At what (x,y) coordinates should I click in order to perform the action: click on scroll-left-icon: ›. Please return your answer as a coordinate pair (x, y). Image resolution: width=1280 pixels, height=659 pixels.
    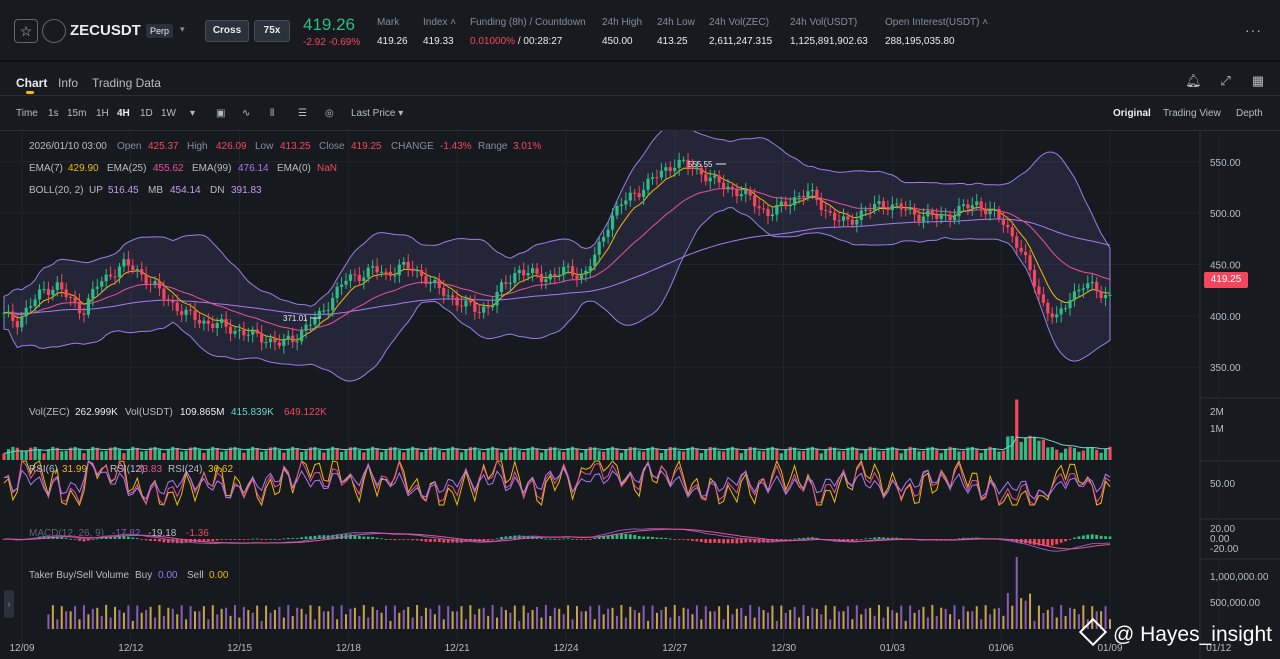
    Looking at the image, I should click on (9, 604).